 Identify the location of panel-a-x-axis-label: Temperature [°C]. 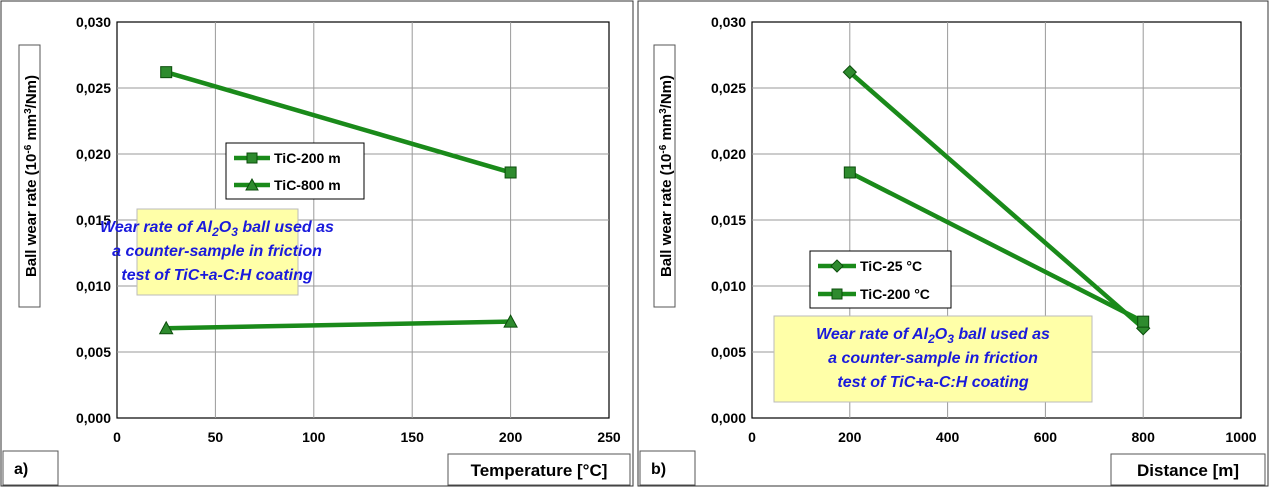
(539, 470).